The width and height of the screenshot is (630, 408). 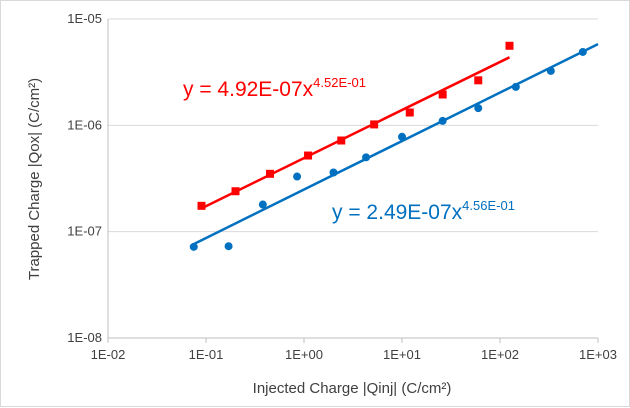 I want to click on red-series-equation: y = 4.92E-07x4.52E-01, so click(x=274, y=88).